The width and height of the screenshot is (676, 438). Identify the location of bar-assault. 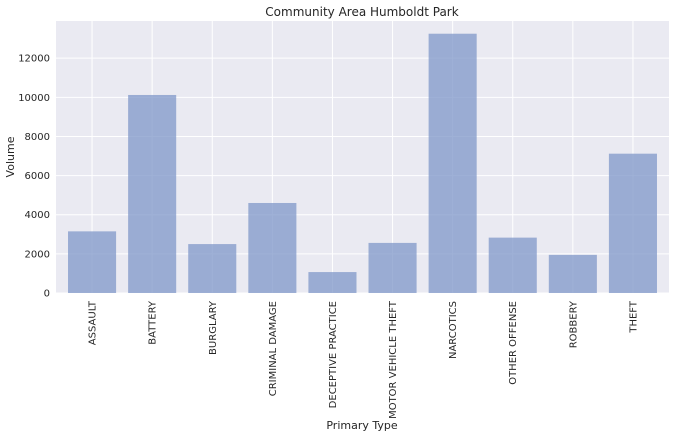
(92, 262).